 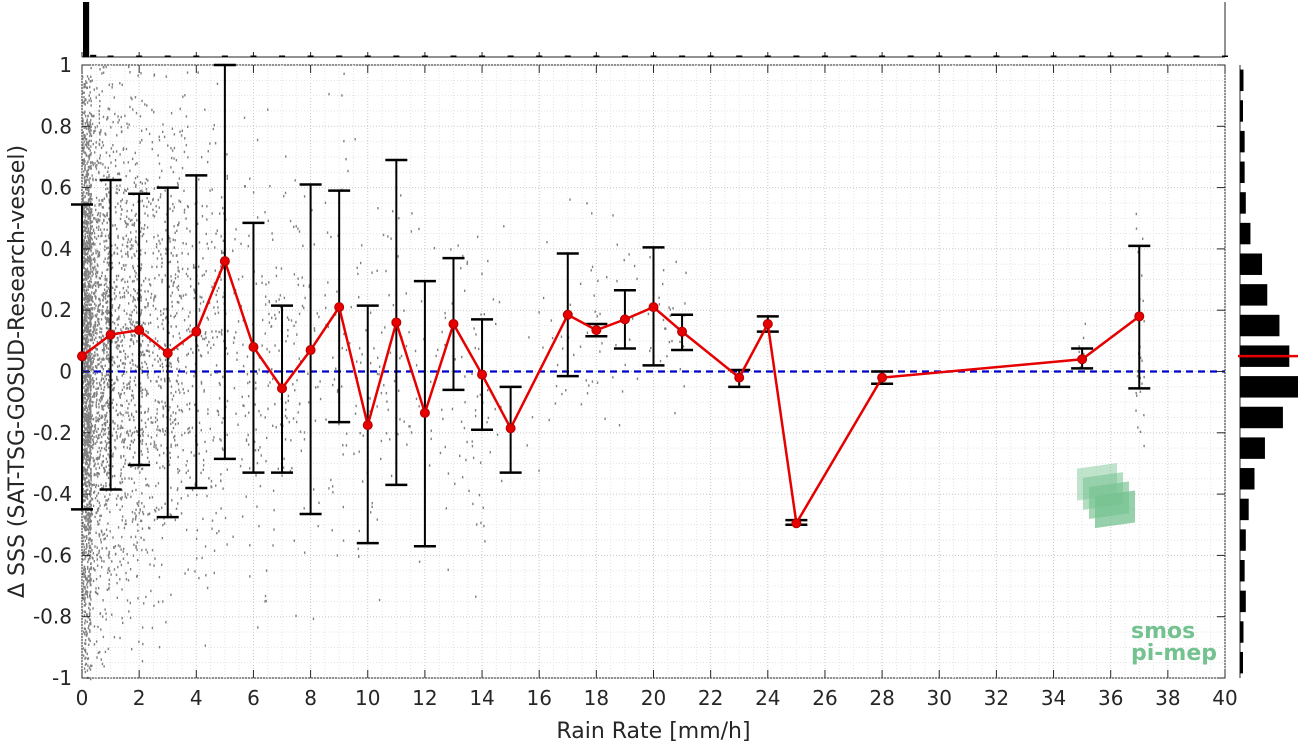 What do you see at coordinates (310, 698) in the screenshot?
I see `x-tick-label: 8` at bounding box center [310, 698].